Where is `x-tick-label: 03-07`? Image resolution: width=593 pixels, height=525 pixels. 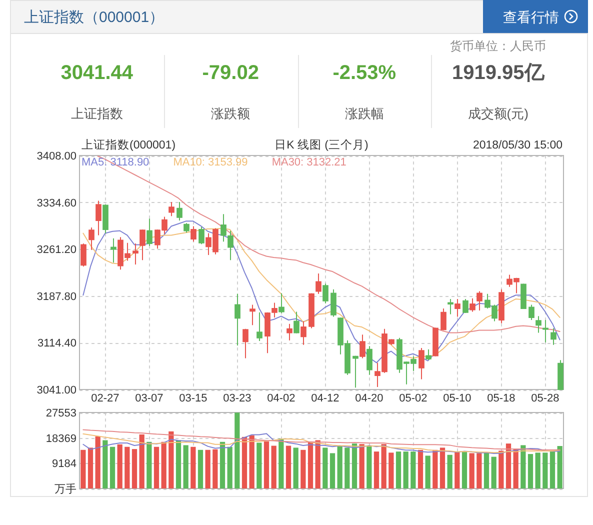
x-tick-label: 03-07 is located at coordinates (149, 398).